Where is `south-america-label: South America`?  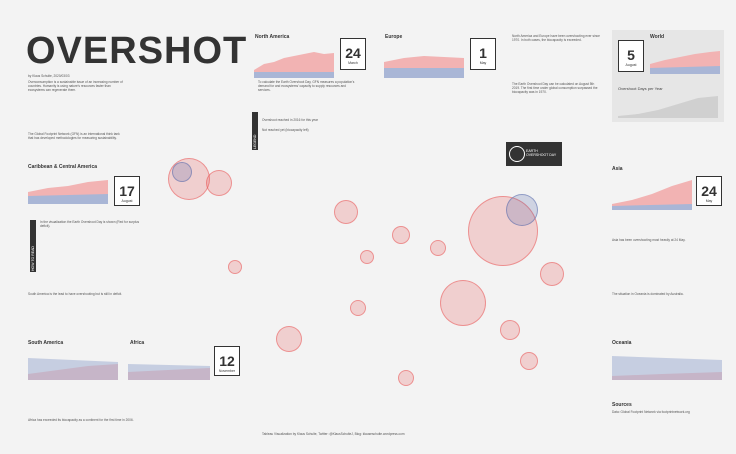 south-america-label: South America is located at coordinates (46, 343).